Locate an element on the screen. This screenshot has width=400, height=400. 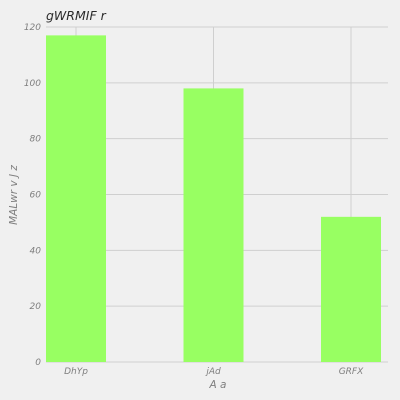
chart-title: gWRMIF r is located at coordinates (76, 15).